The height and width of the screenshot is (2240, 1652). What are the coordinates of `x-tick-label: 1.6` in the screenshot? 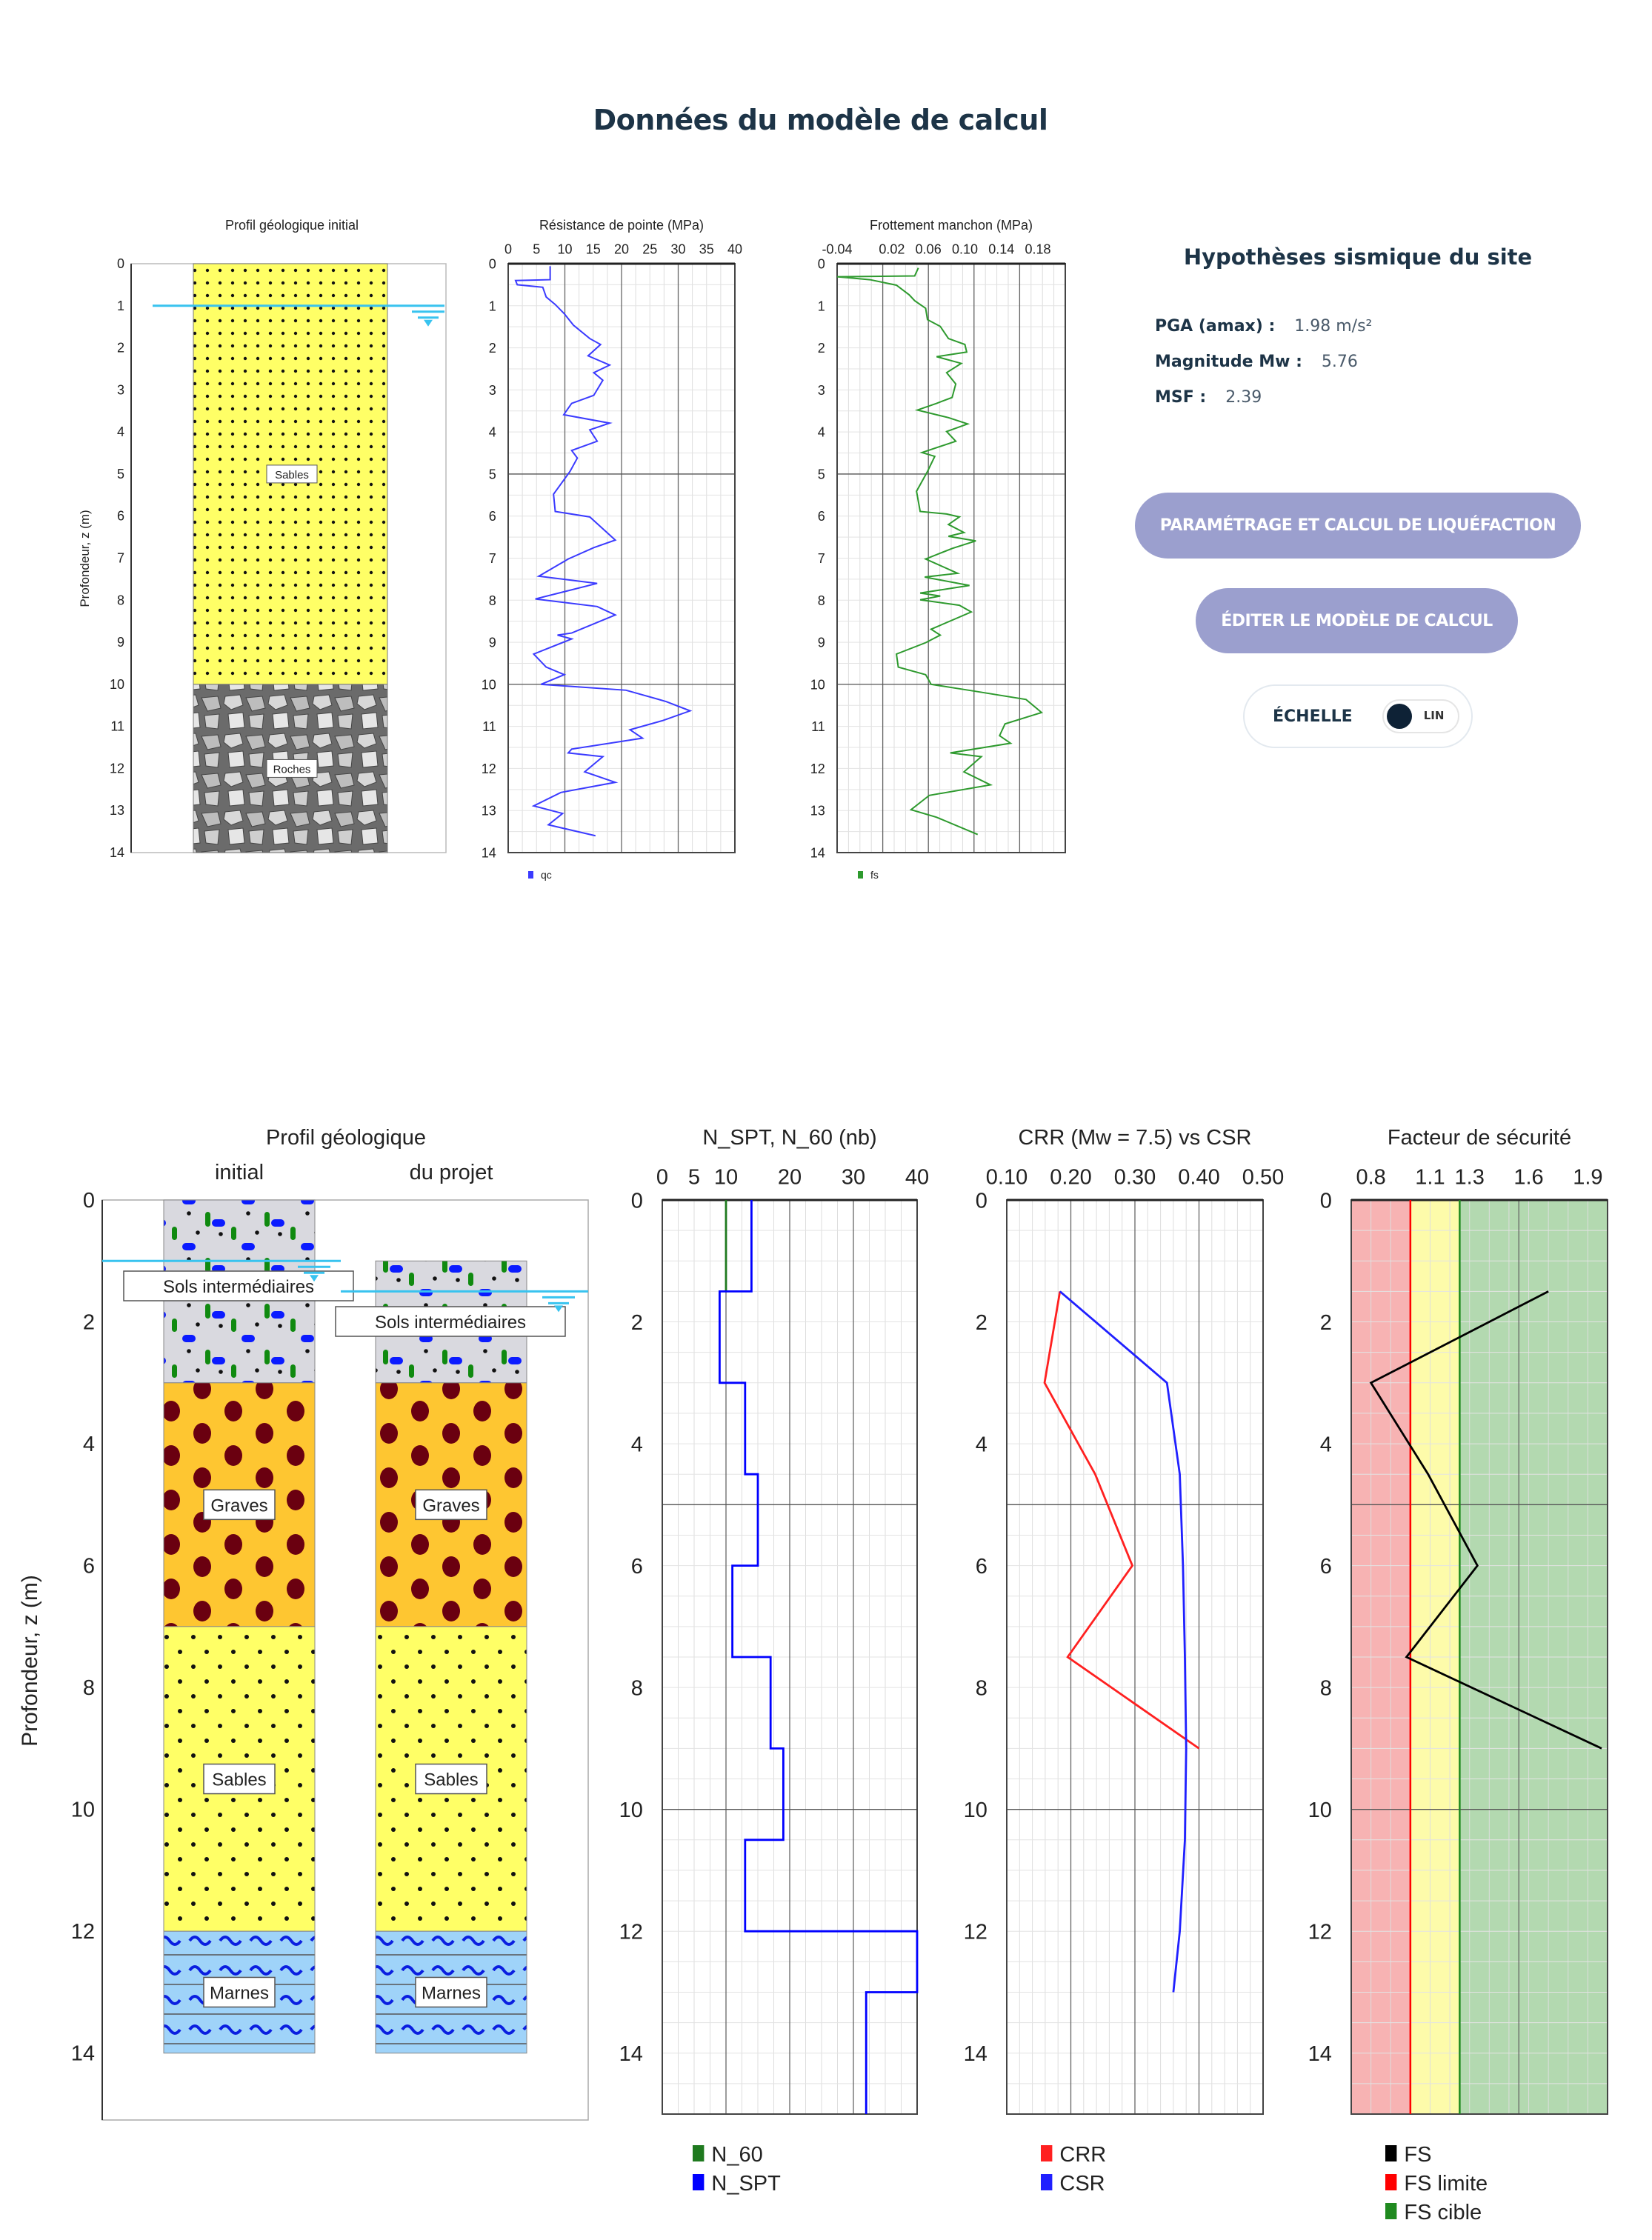 It's located at (1528, 1177).